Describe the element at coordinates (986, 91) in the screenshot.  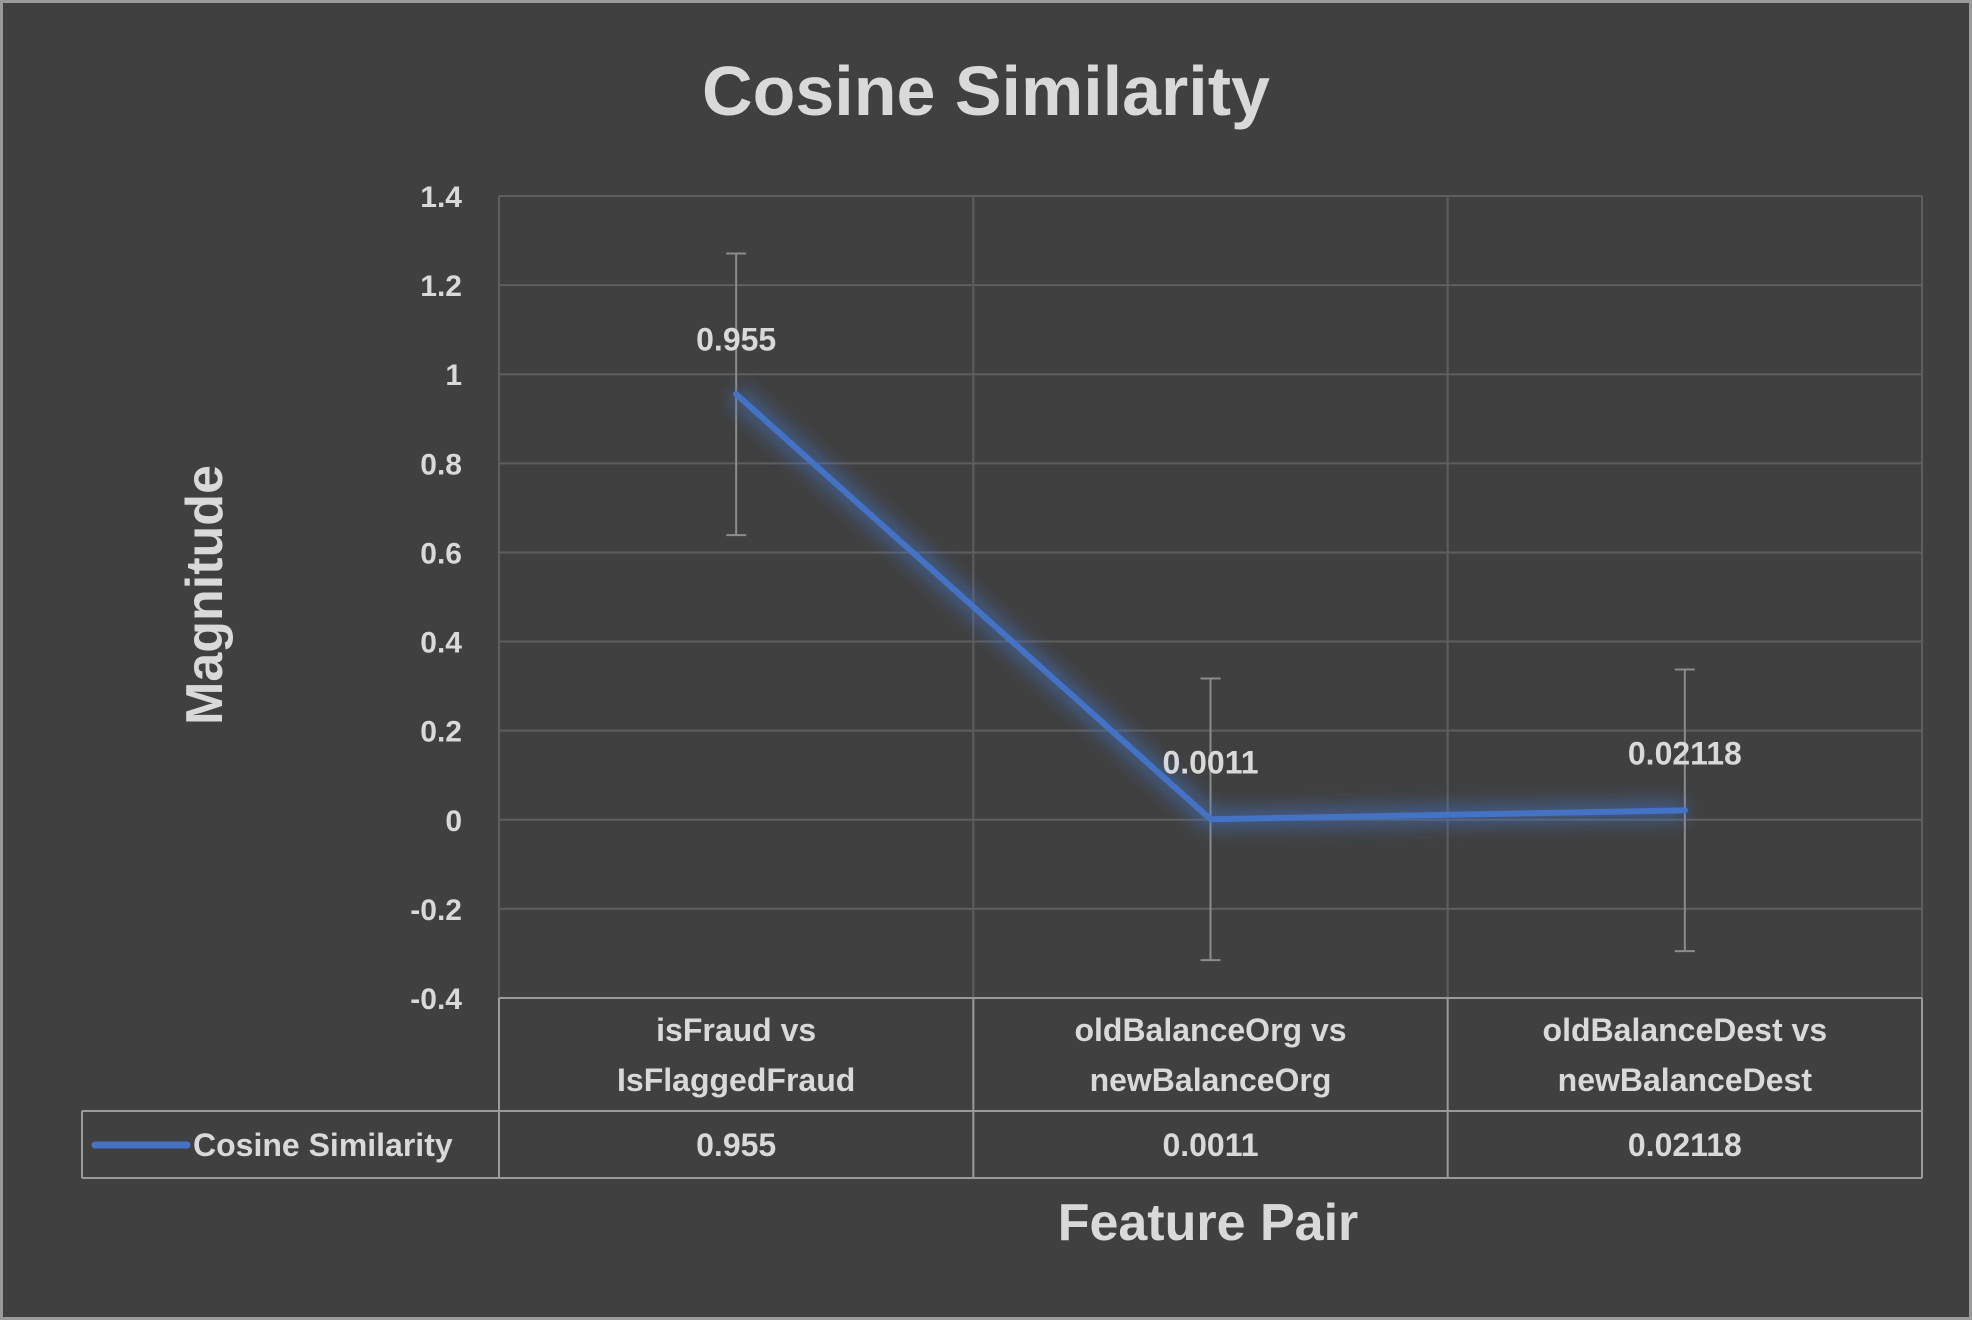
I see `chart-title: Cosine Similarity` at that location.